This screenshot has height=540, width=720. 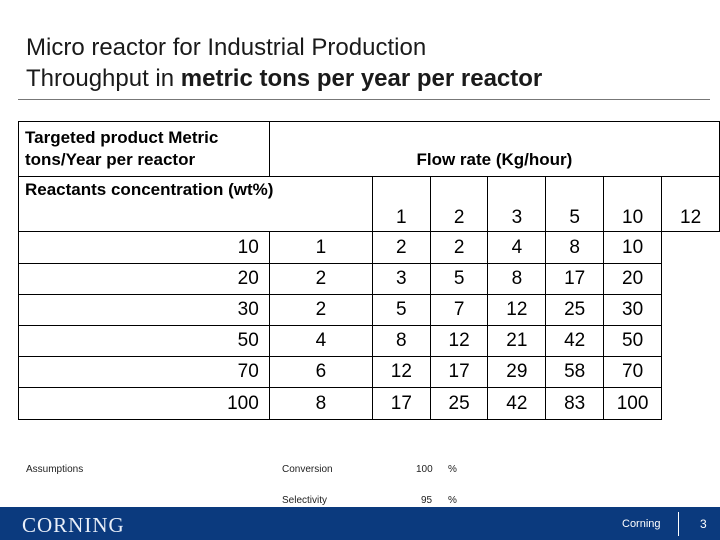 I want to click on title-line-2-plain: Throughput in, so click(x=103, y=78).